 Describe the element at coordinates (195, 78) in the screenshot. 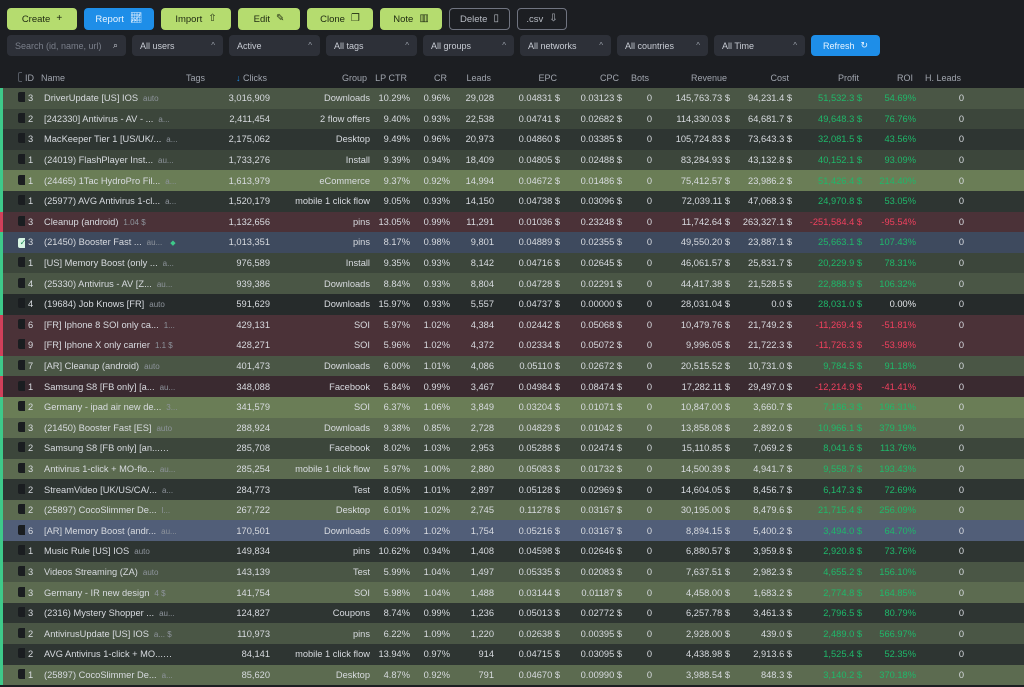

I see `col-tags: Tags` at that location.